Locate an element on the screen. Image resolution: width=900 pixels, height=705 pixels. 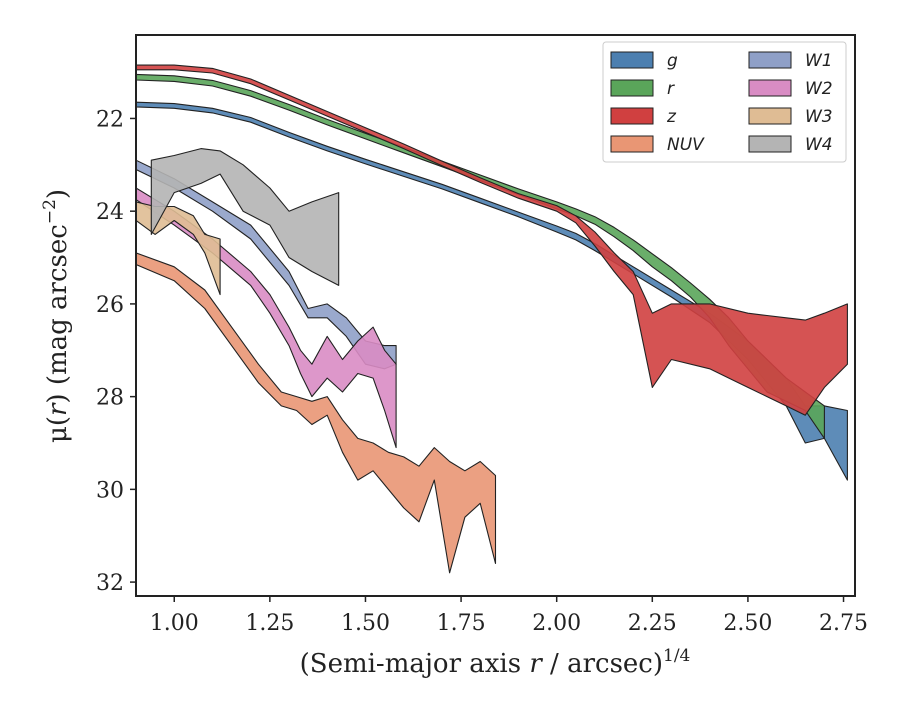
x-tick-label: 2.50 is located at coordinates (747, 623).